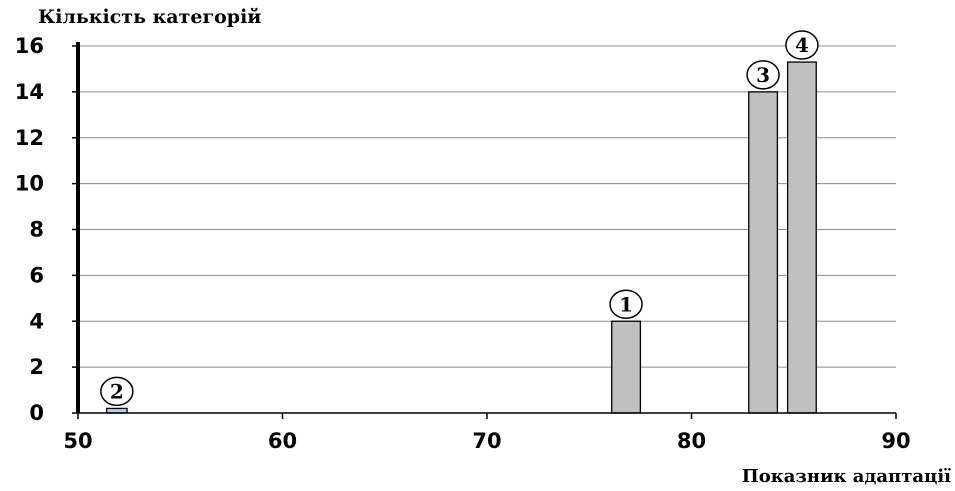 The width and height of the screenshot is (955, 491). I want to click on y-tick-labels: 0 2 4 6 8 10 12 14 16, so click(29, 229).